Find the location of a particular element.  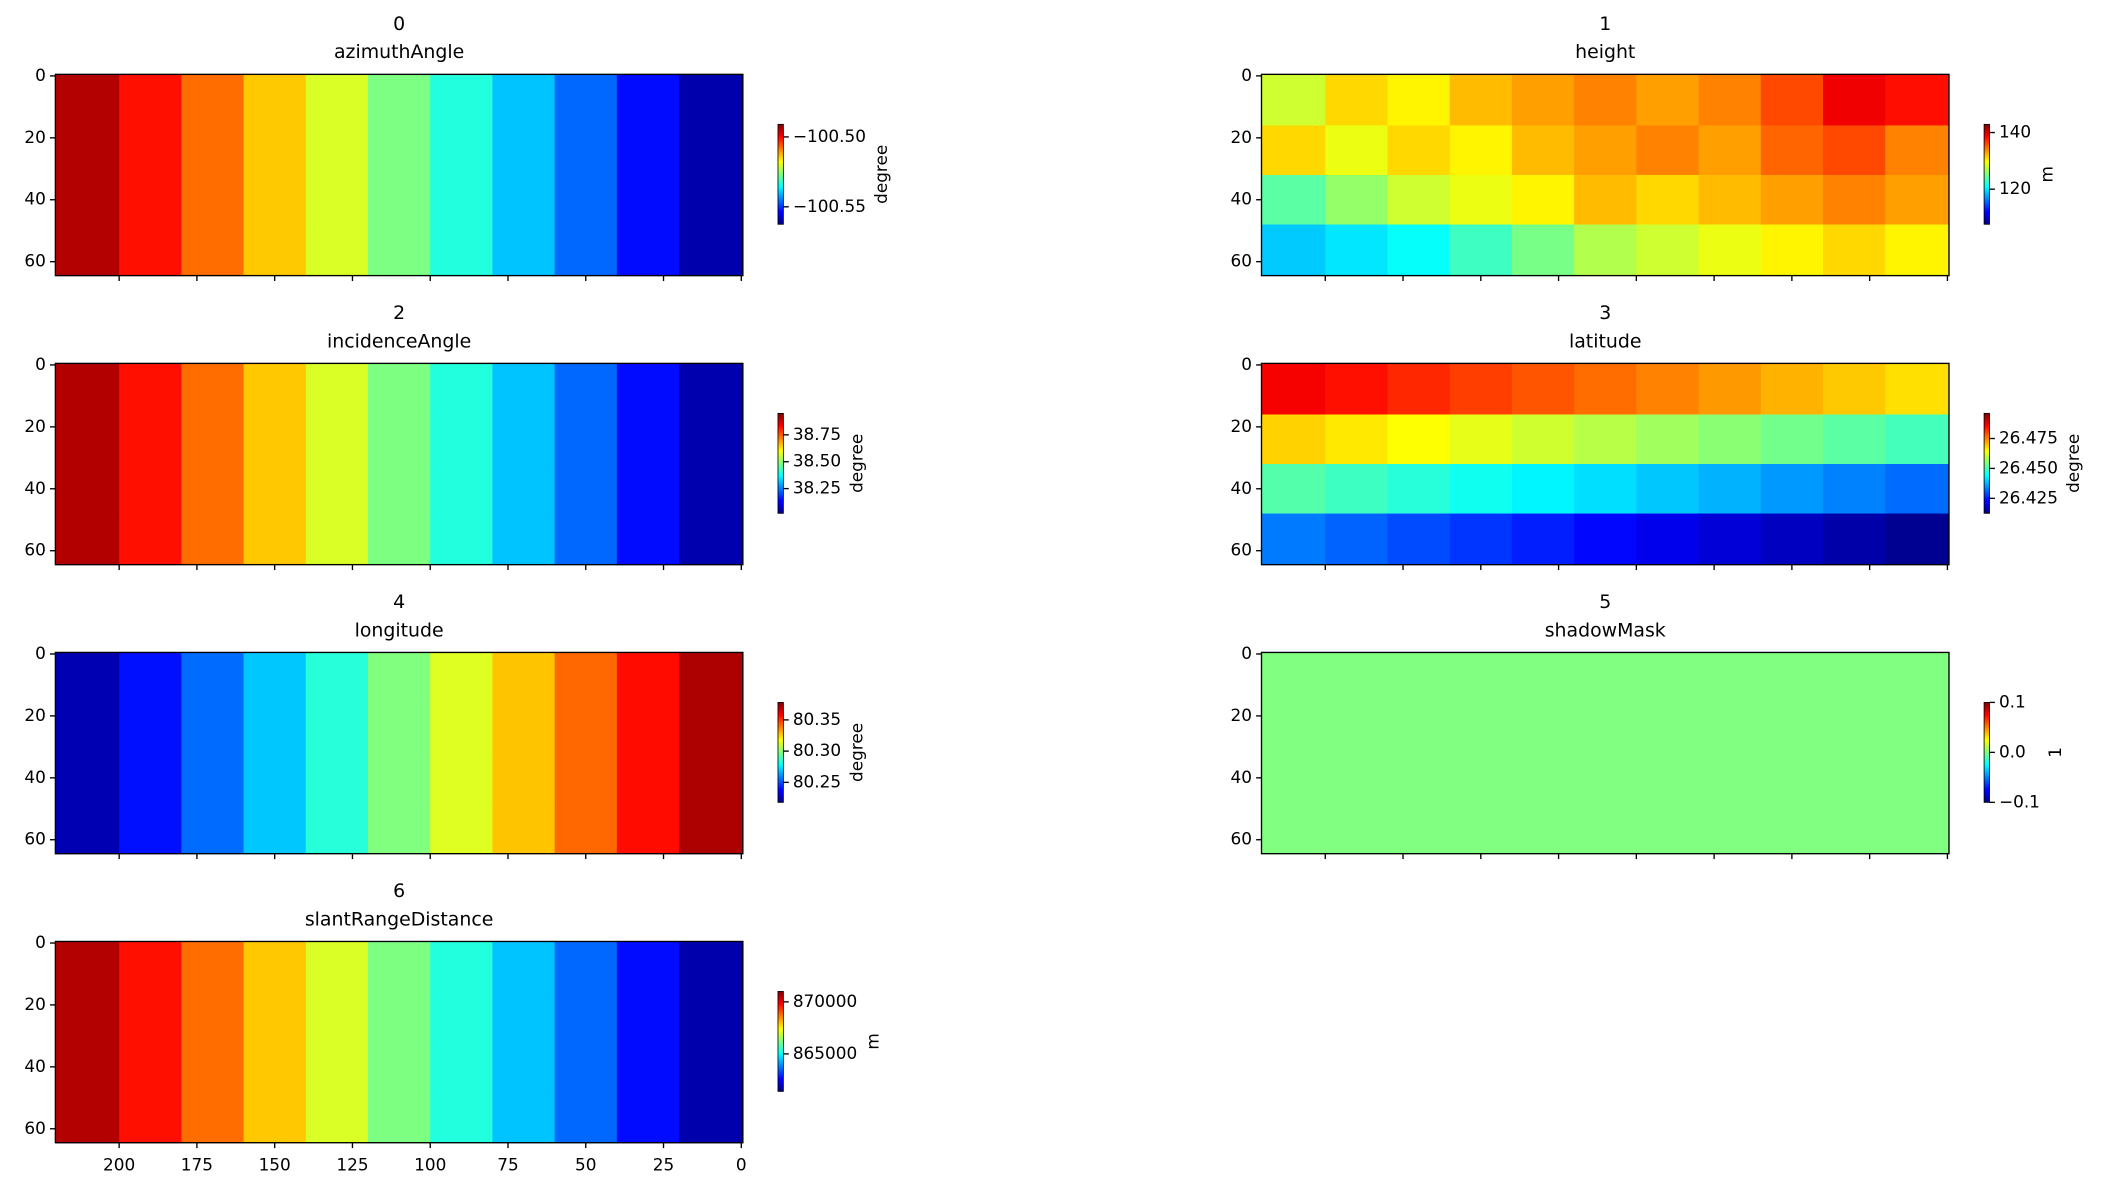

y-tick-label: 0 is located at coordinates (40, 653).